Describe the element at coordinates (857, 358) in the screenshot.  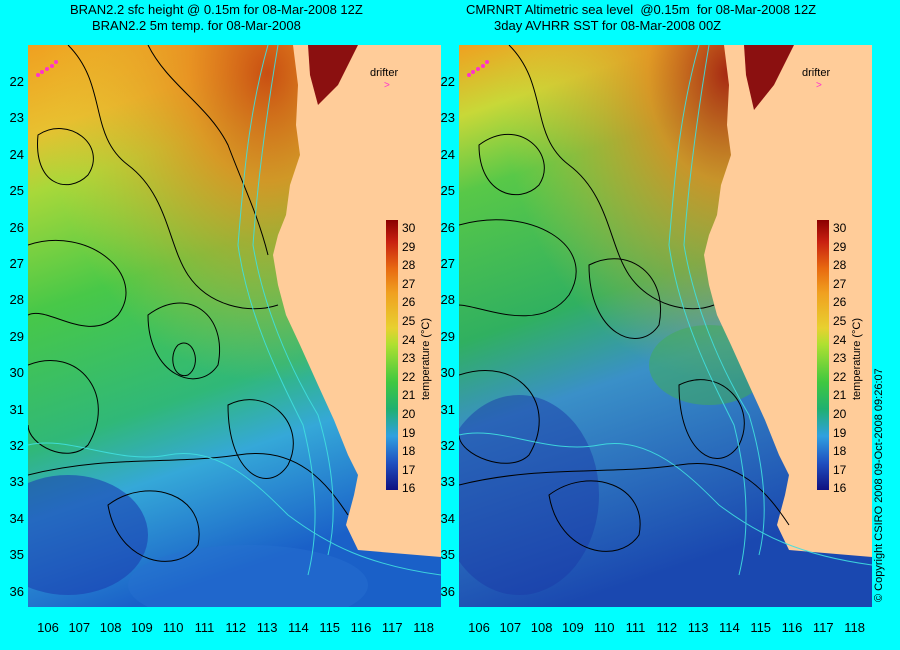
I see `right-colorbar-title: temperature (°C)` at that location.